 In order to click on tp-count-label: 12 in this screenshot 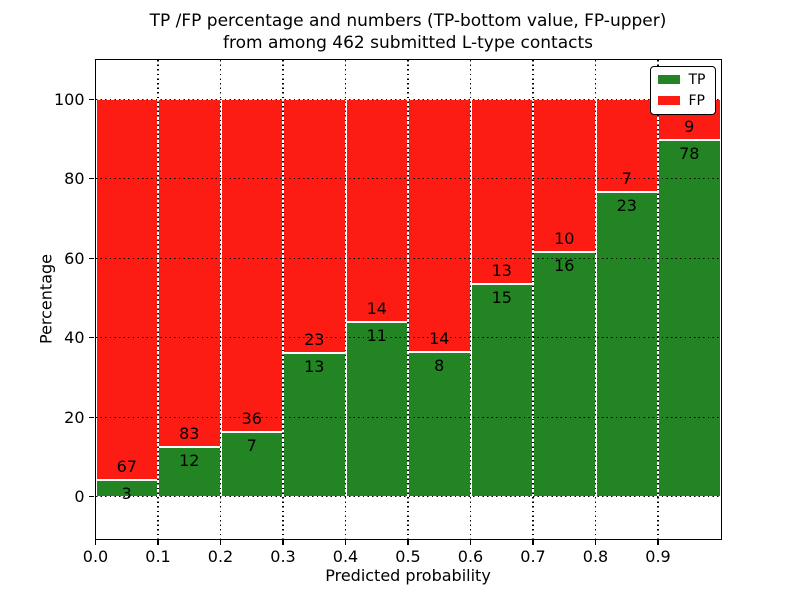, I will do `click(189, 460)`.